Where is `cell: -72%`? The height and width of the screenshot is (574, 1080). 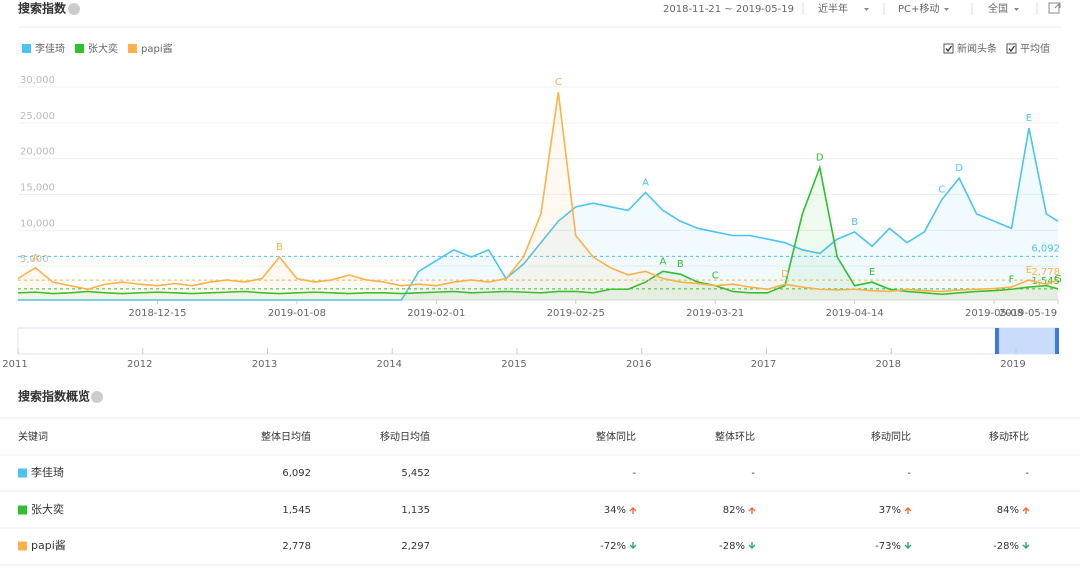
cell: -72% is located at coordinates (613, 546).